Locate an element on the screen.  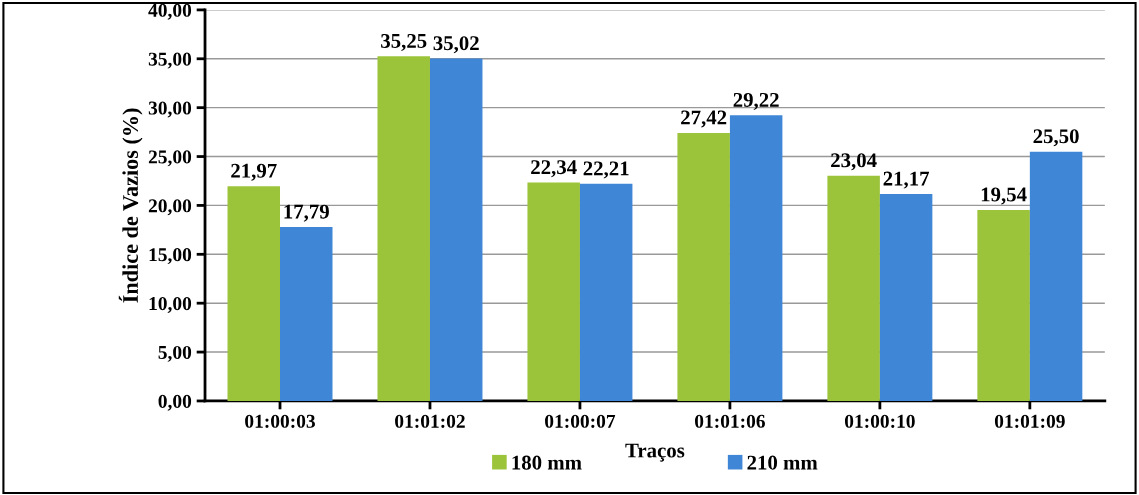
x-axis-title: Traços is located at coordinates (655, 452).